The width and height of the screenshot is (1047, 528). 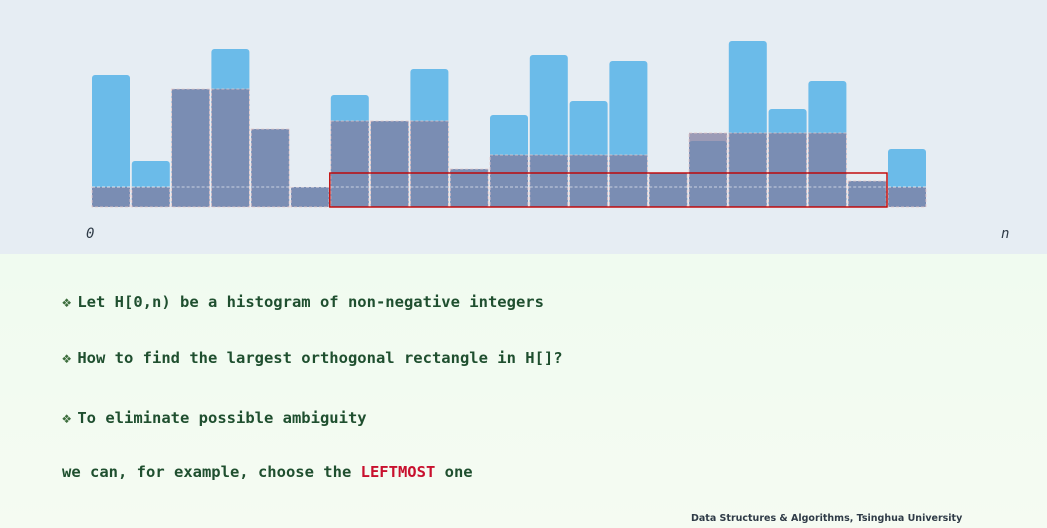 What do you see at coordinates (111, 141) in the screenshot?
I see `histogram-bar` at bounding box center [111, 141].